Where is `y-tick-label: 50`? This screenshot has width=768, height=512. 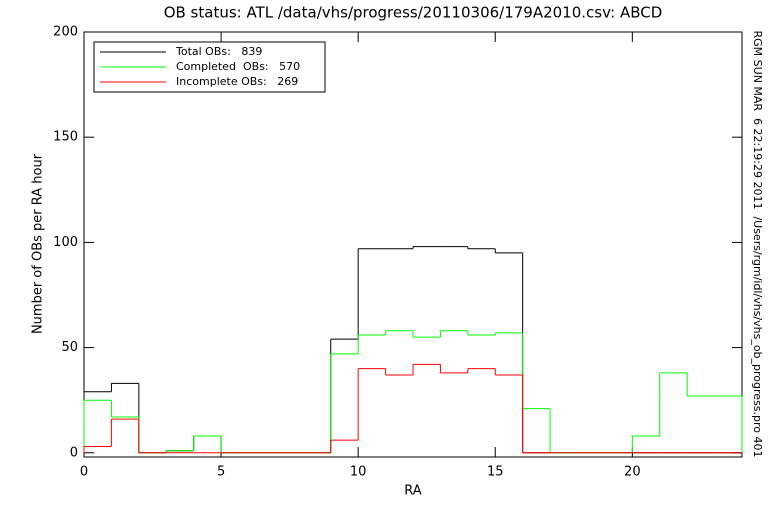
y-tick-label: 50 is located at coordinates (69, 347).